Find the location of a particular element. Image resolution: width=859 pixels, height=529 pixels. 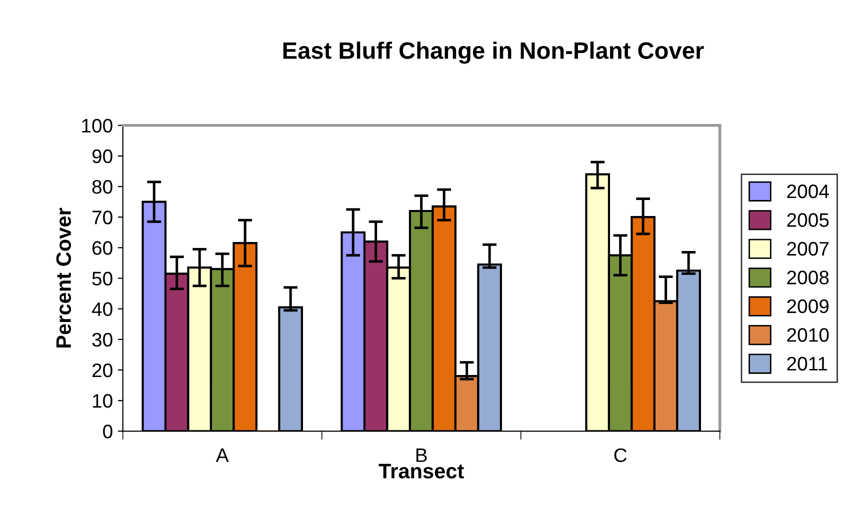

y-tick-label: 100 is located at coordinates (97, 125).